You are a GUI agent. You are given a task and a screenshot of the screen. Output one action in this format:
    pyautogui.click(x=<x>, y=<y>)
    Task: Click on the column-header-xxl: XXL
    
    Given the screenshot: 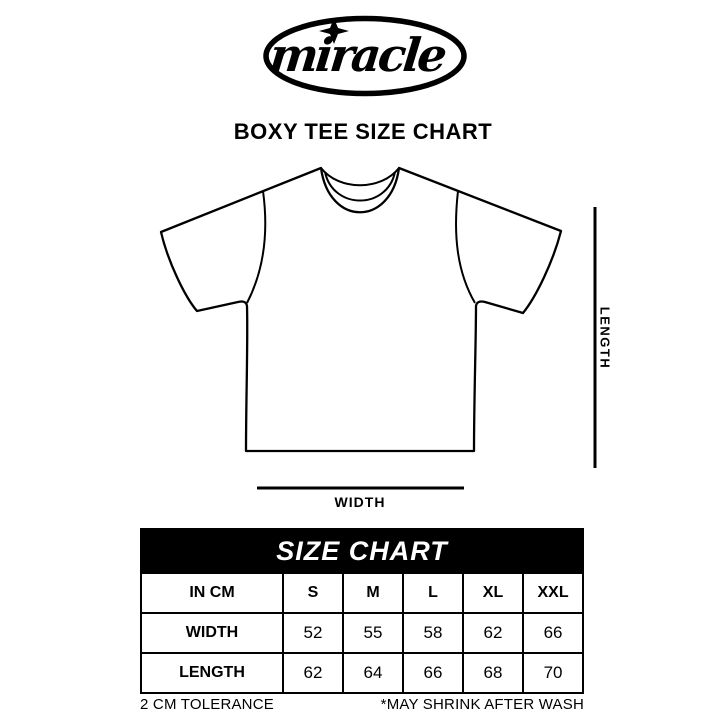 What is the action you would take?
    pyautogui.click(x=553, y=593)
    